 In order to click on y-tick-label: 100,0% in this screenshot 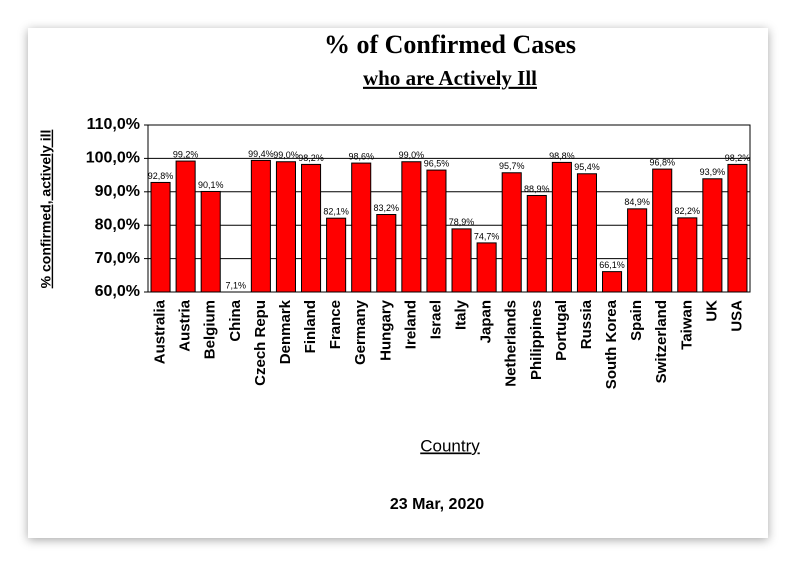, I will do `click(113, 158)`.